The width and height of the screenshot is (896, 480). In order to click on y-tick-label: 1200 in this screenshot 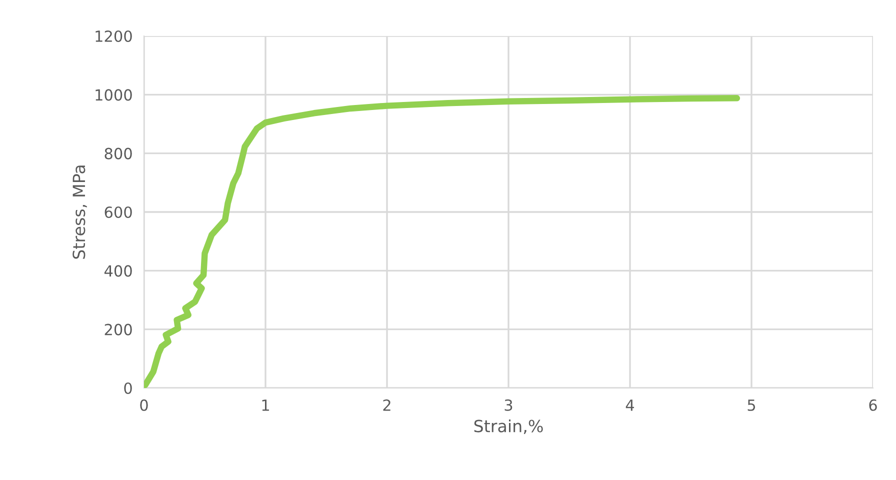, I will do `click(114, 36)`.